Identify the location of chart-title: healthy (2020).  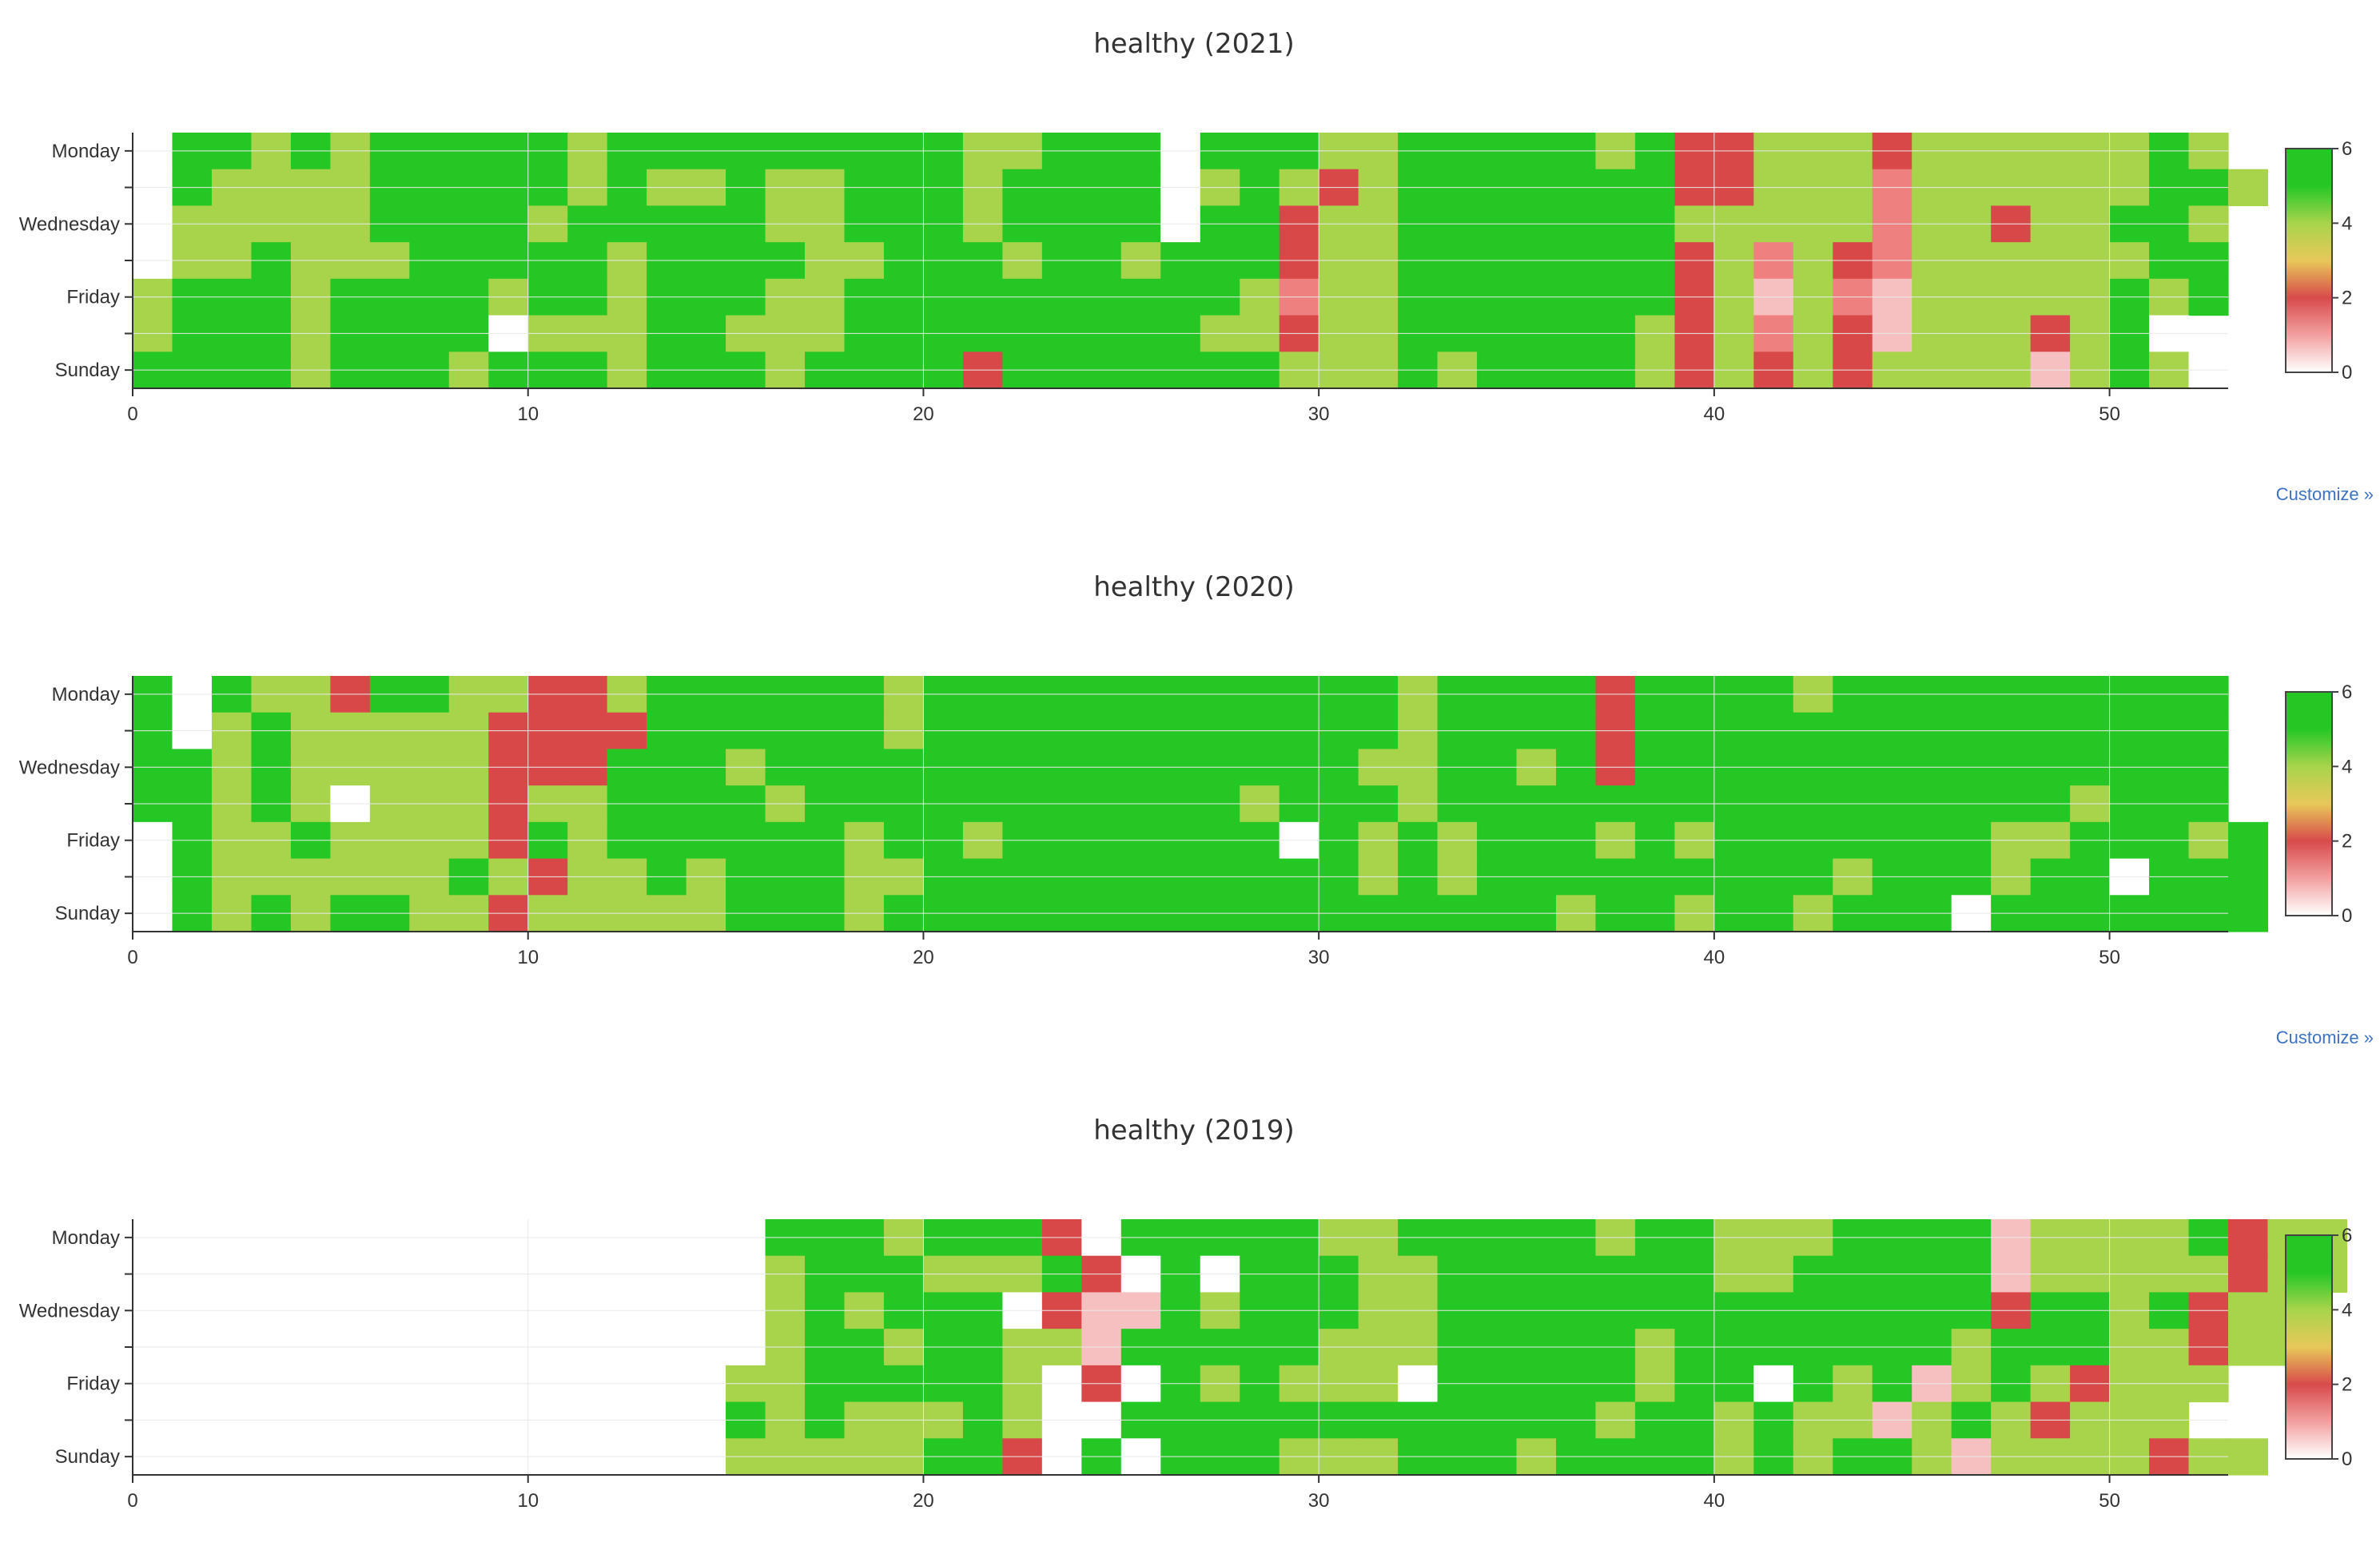
(1194, 587).